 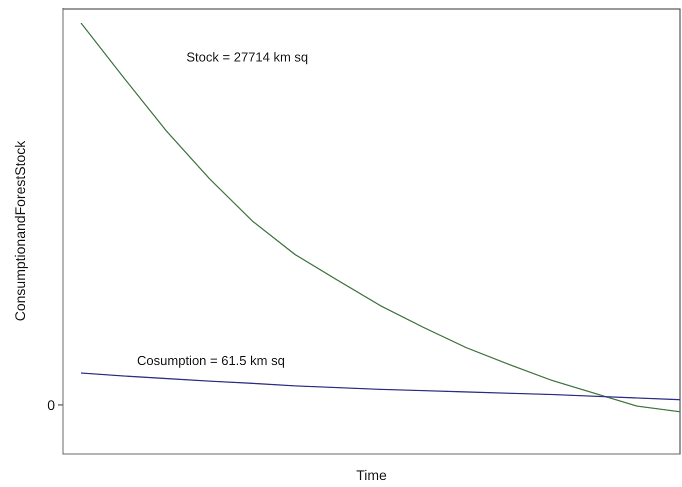 What do you see at coordinates (372, 475) in the screenshot?
I see `x-axis-title: Time` at bounding box center [372, 475].